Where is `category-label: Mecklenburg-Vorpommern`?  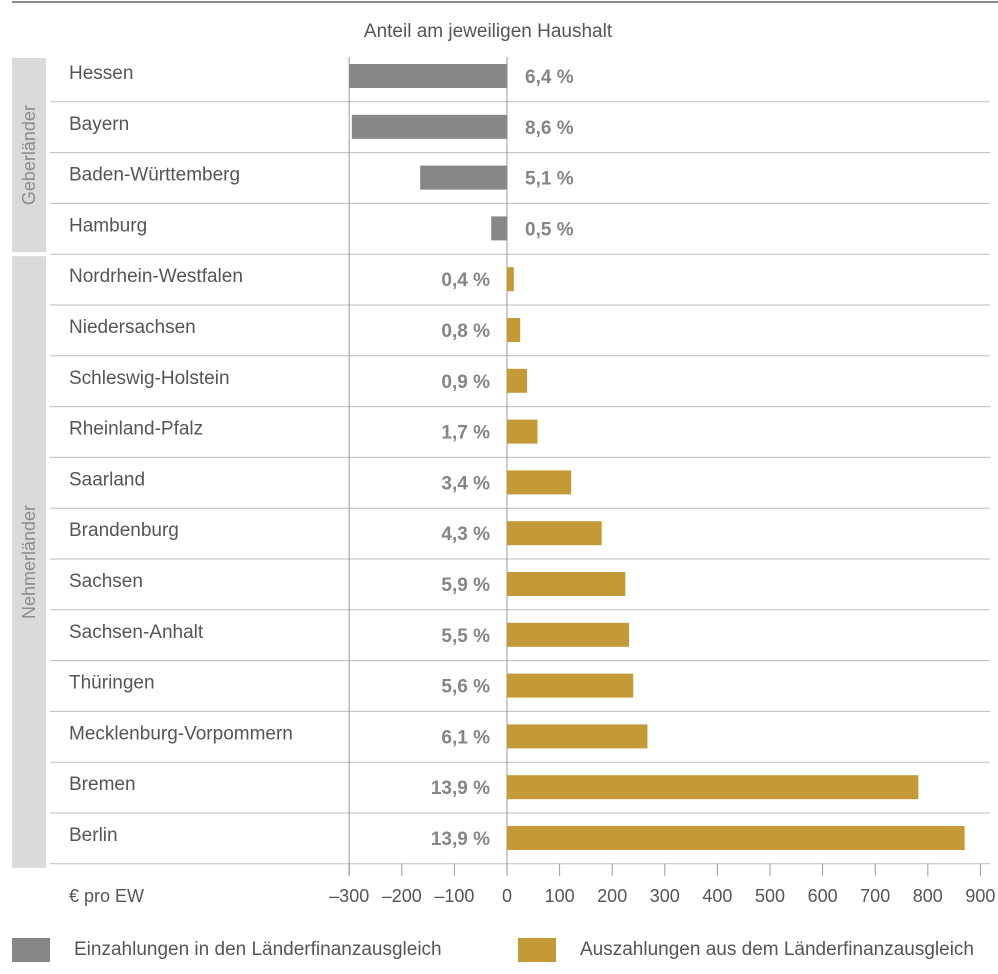 category-label: Mecklenburg-Vorpommern is located at coordinates (181, 733).